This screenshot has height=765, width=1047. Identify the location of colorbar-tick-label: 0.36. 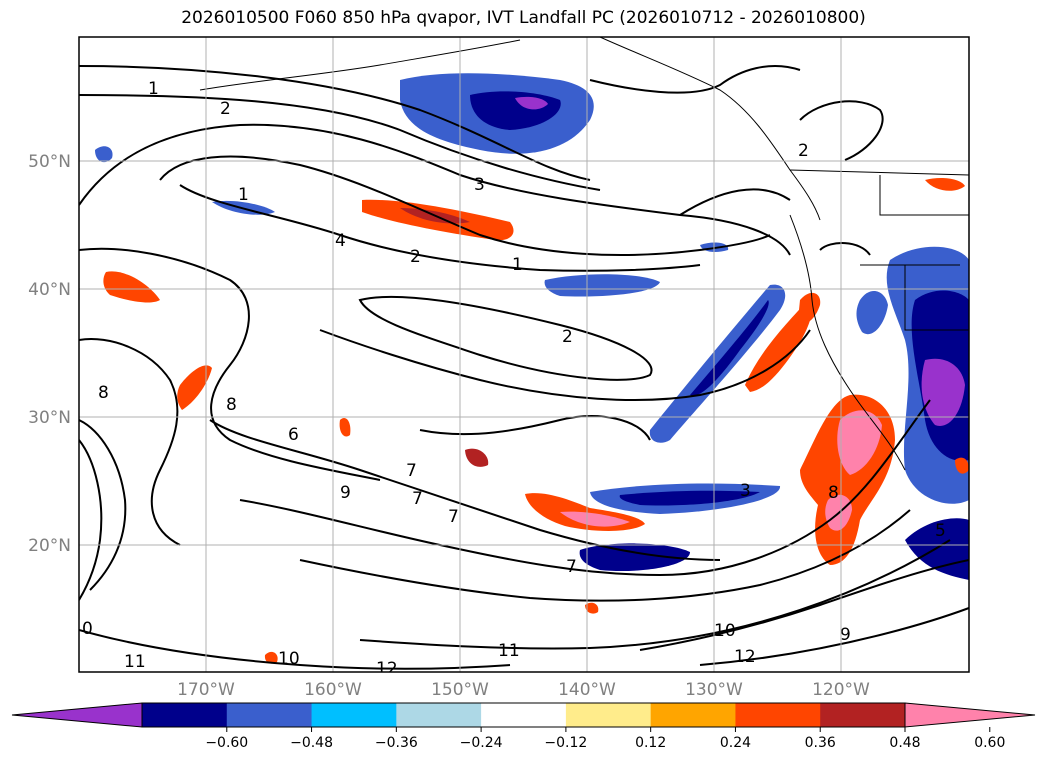
(820, 743).